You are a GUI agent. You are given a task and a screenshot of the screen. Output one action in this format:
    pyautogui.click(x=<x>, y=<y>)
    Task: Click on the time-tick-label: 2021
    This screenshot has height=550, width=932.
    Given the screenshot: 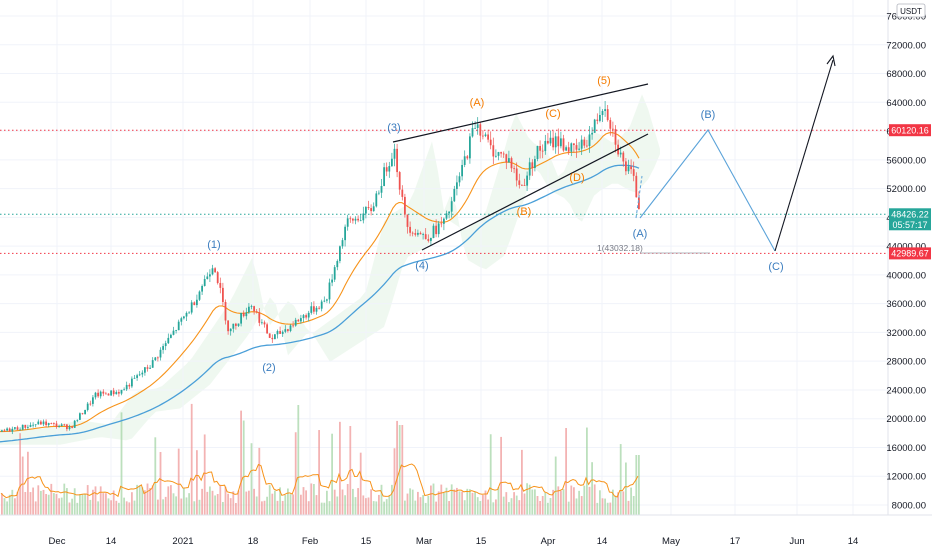 What is the action you would take?
    pyautogui.click(x=182, y=541)
    